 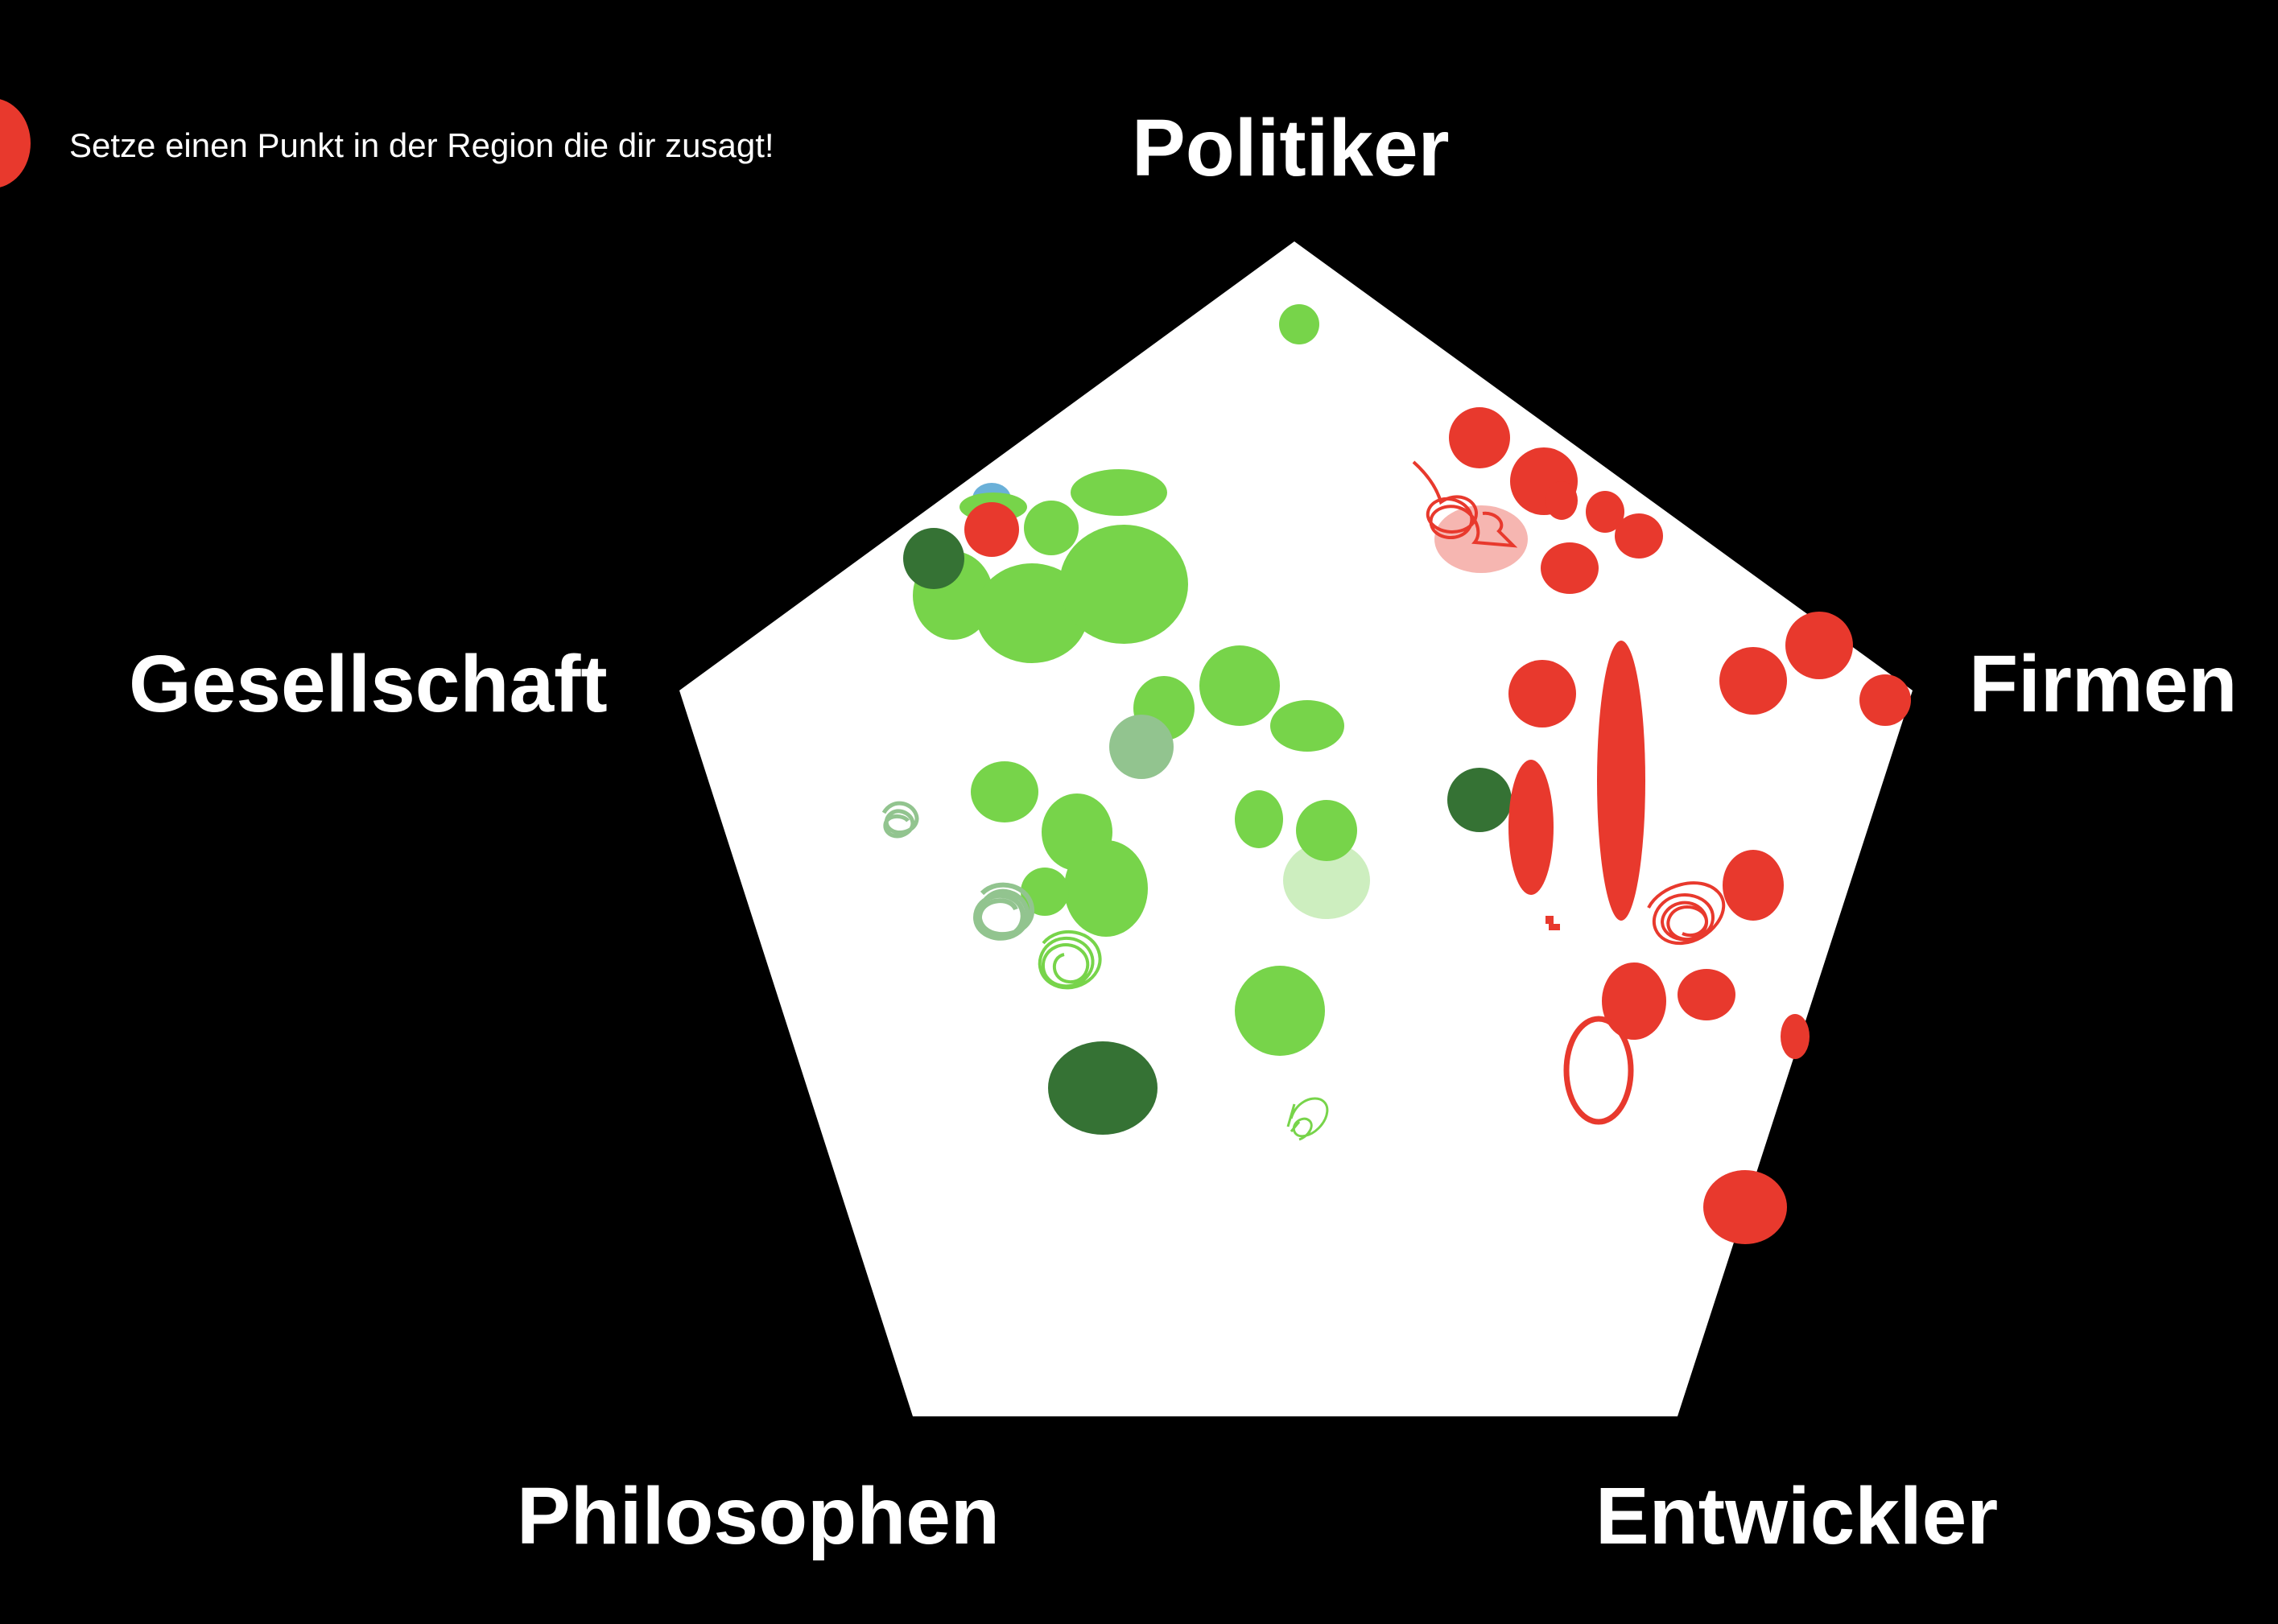 I want to click on vote-dot-muted-green, so click(x=1141, y=747).